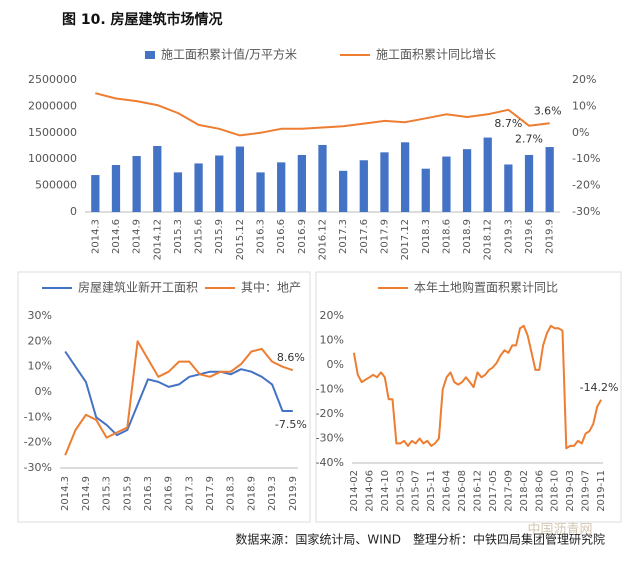 The image size is (633, 563). I want to click on x-tick-label: 2018.3, so click(426, 236).